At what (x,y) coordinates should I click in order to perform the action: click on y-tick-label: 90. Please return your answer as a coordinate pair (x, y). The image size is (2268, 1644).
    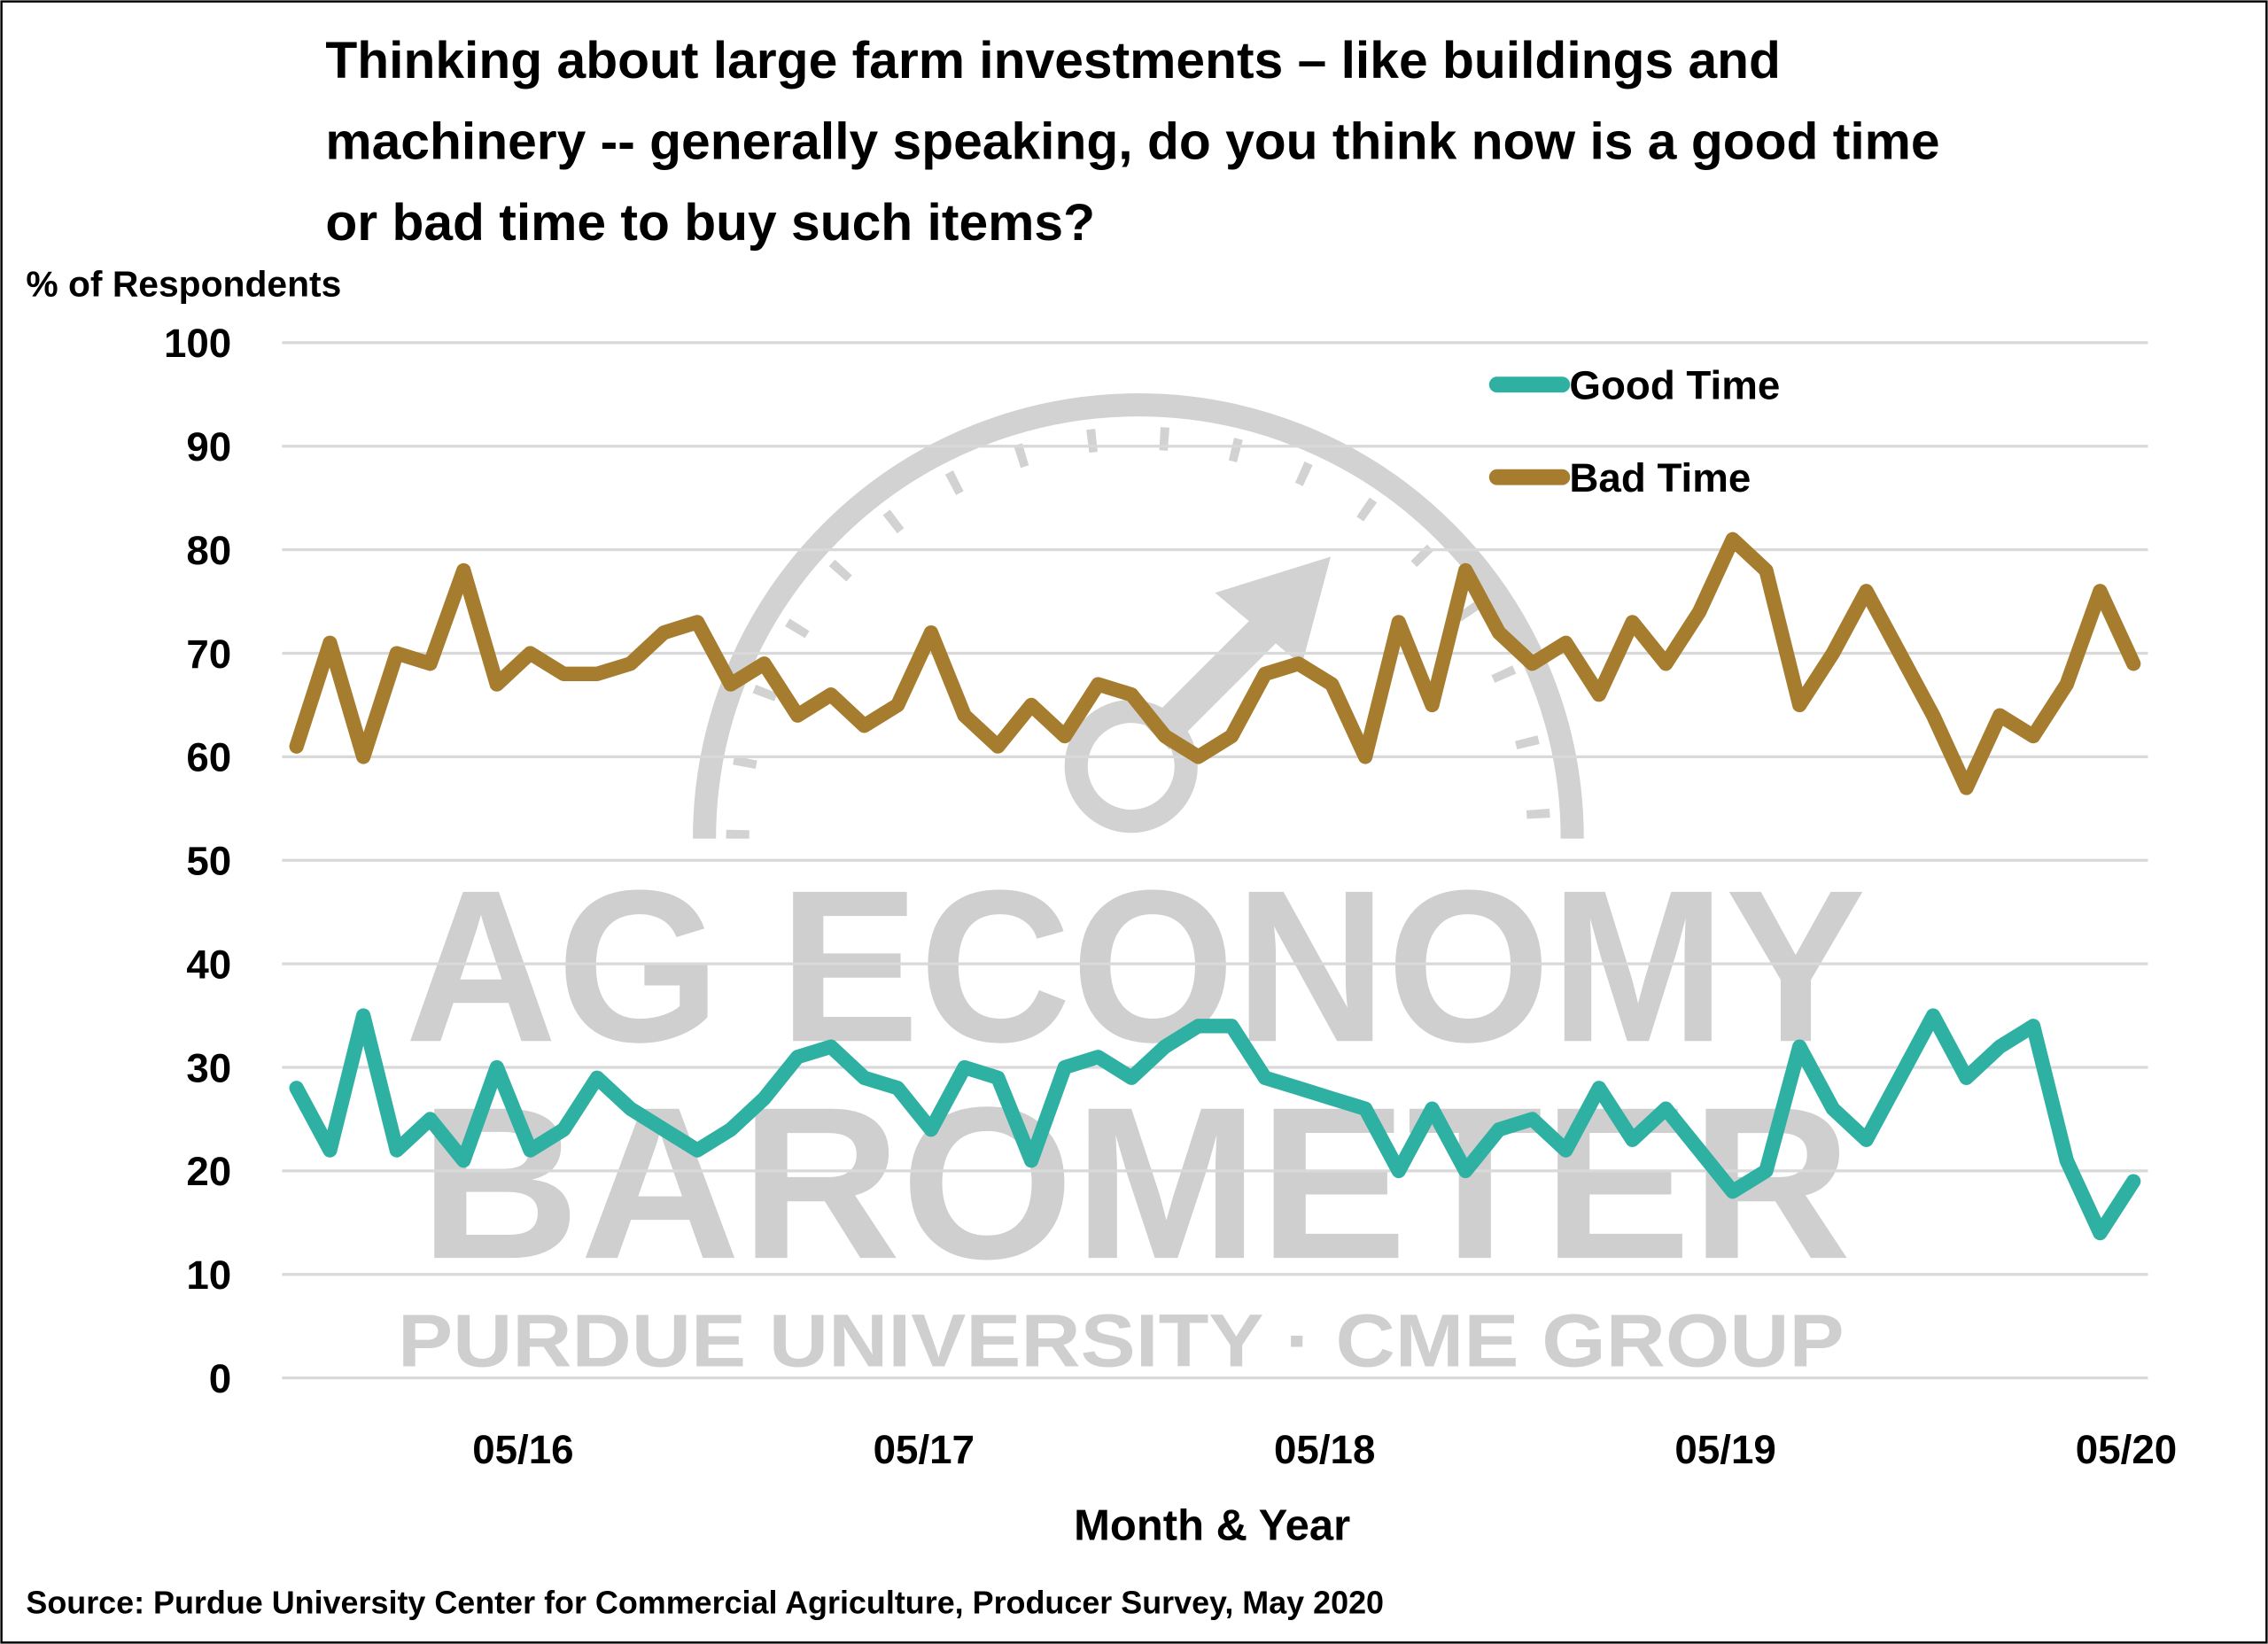
    Looking at the image, I should click on (208, 446).